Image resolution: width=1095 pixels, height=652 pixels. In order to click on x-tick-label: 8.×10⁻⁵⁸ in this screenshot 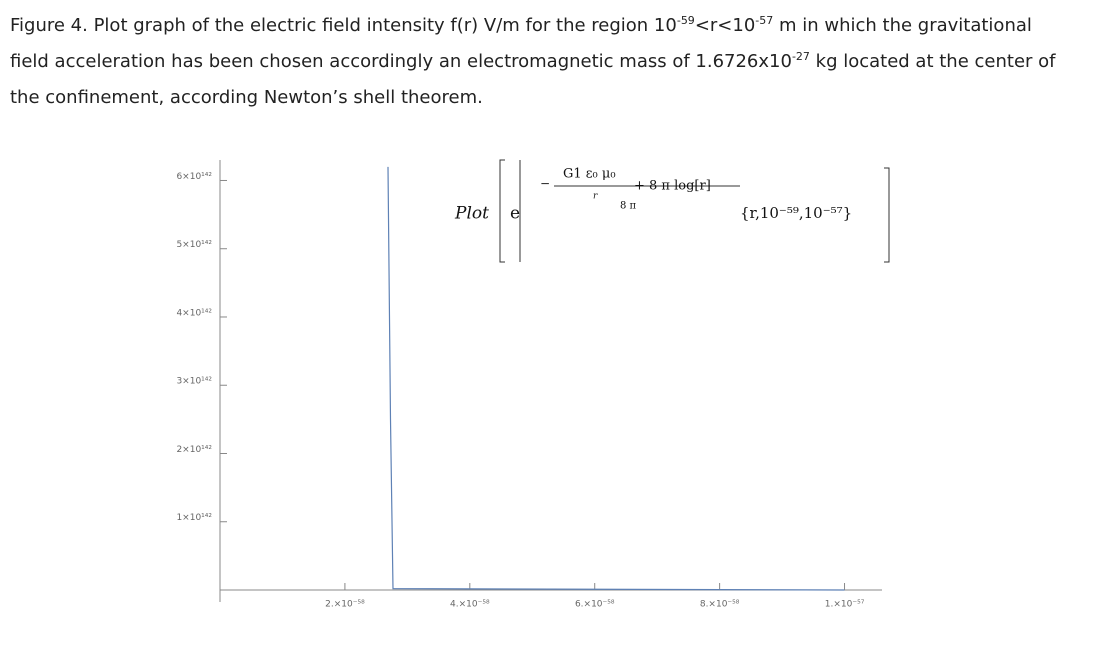, I will do `click(720, 605)`.